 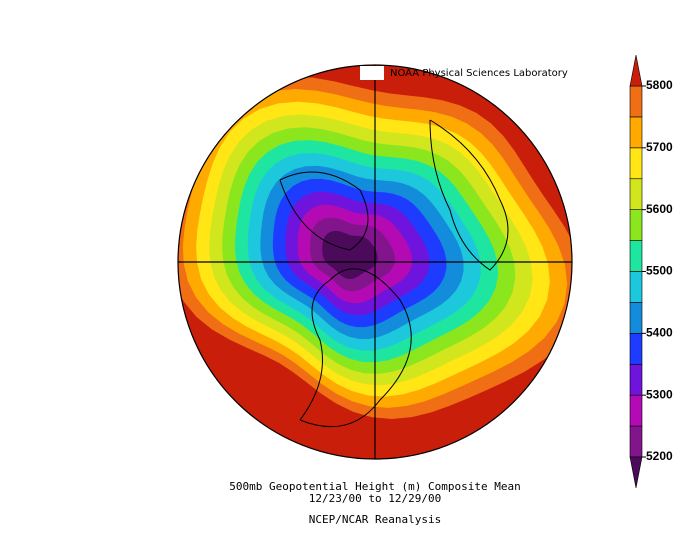 I want to click on colorbar-tick-label: 5300, so click(x=659, y=394).